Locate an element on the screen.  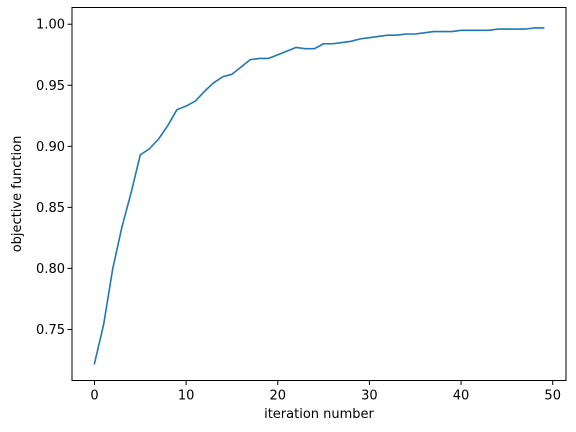
x-tick-label: 0 is located at coordinates (94, 396).